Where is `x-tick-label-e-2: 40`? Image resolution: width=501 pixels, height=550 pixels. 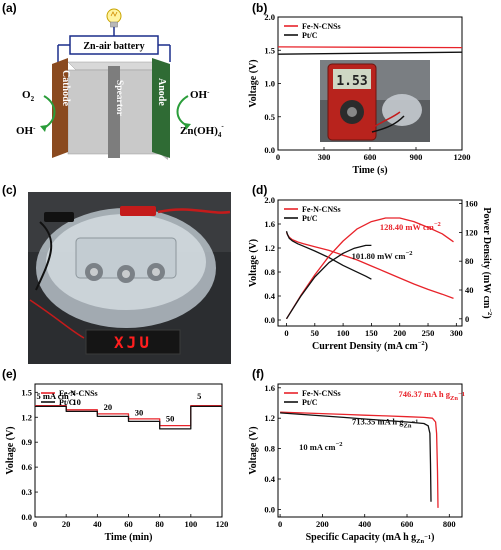 x-tick-label-e-2: 40 is located at coordinates (97, 524).